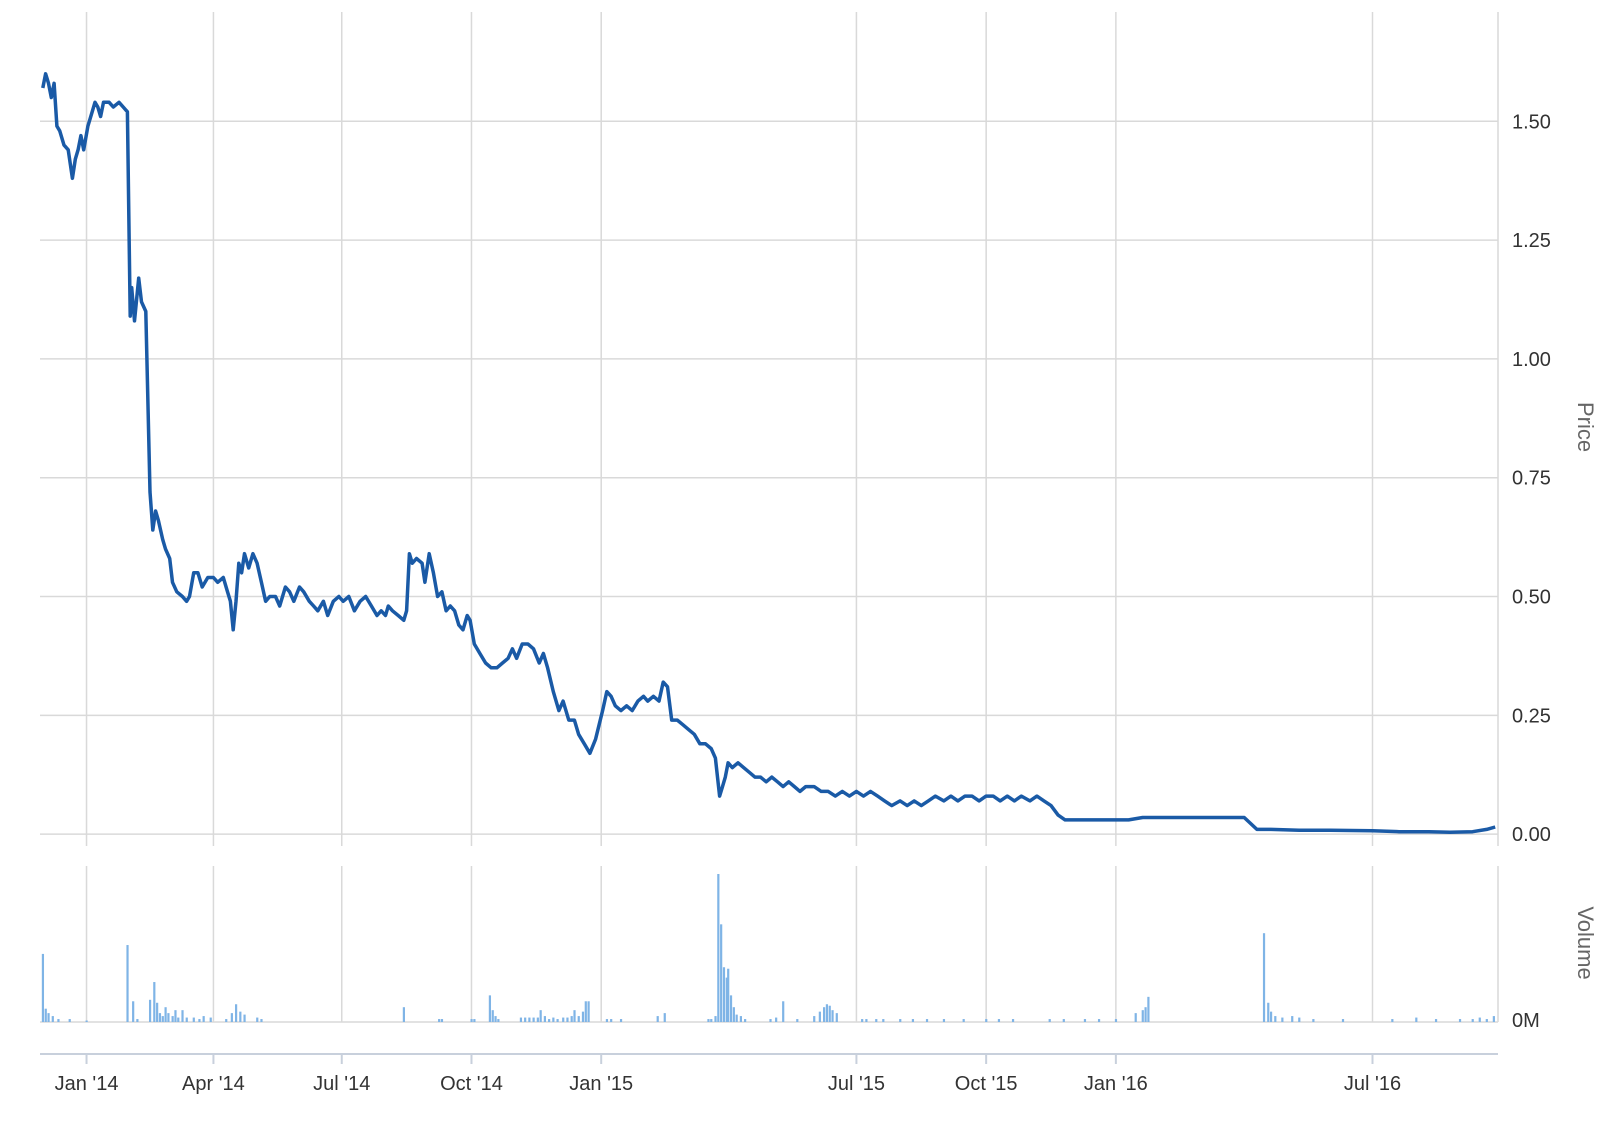  What do you see at coordinates (341, 1084) in the screenshot?
I see `x-tick-label: Jul '14` at bounding box center [341, 1084].